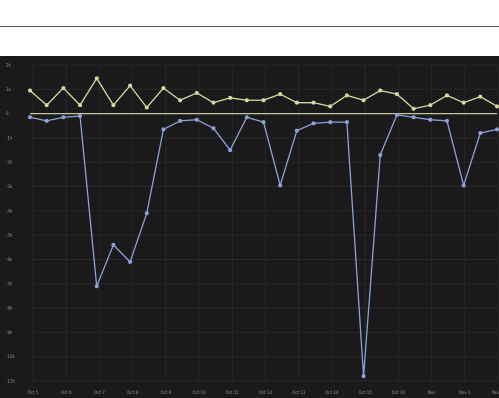 The width and height of the screenshot is (499, 398). What do you see at coordinates (9, 332) in the screenshot?
I see `y-tick-label: -9k` at bounding box center [9, 332].